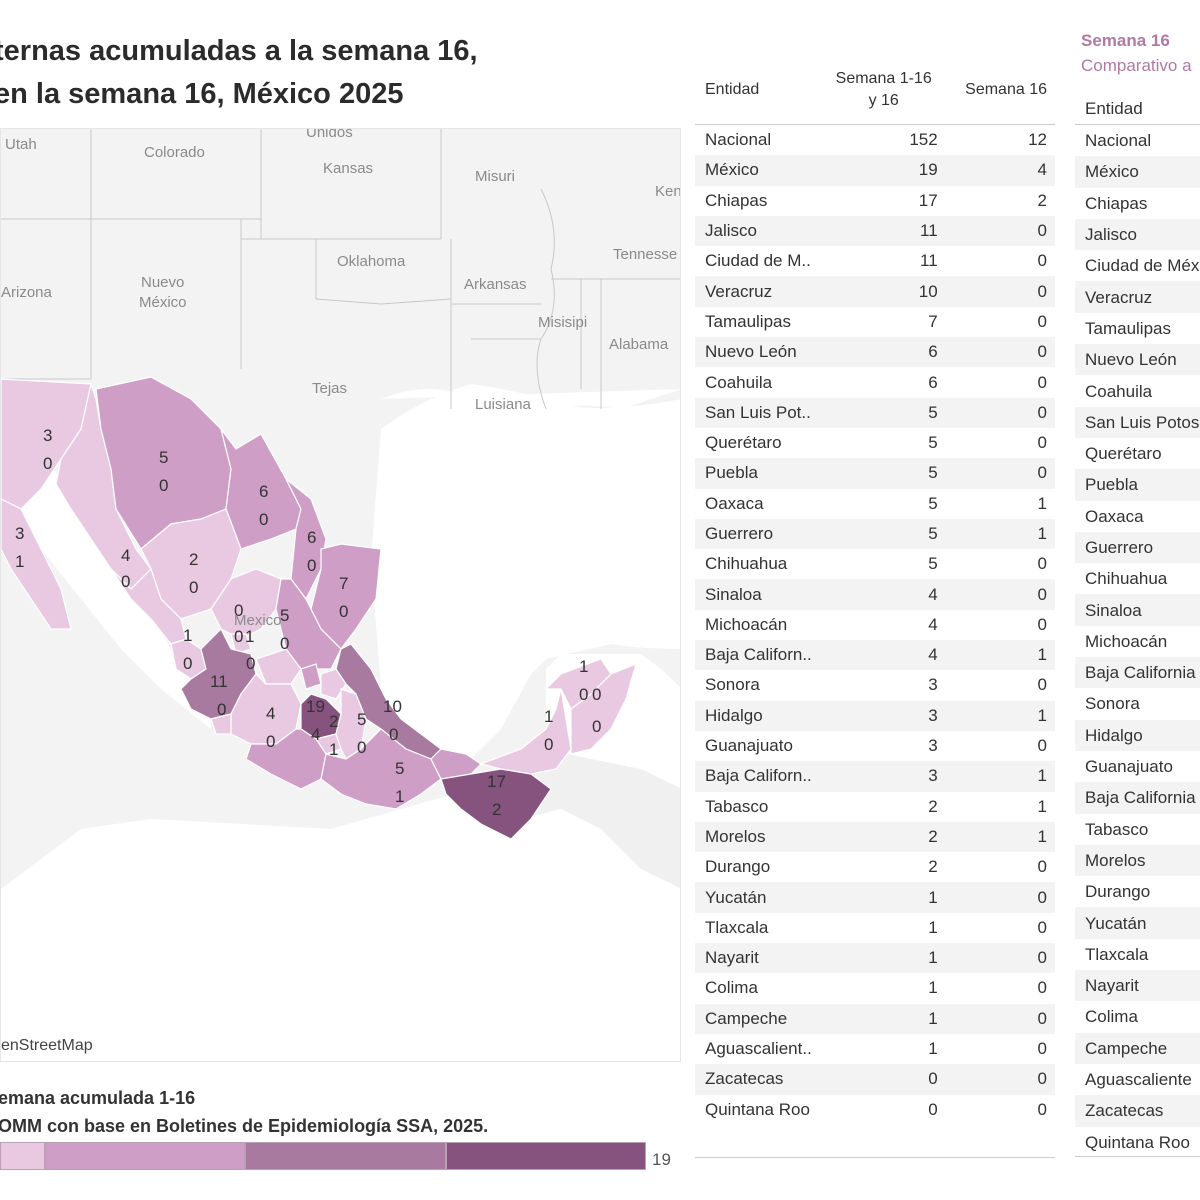  What do you see at coordinates (1137, 328) in the screenshot?
I see `table-row: Tamaulipas` at bounding box center [1137, 328].